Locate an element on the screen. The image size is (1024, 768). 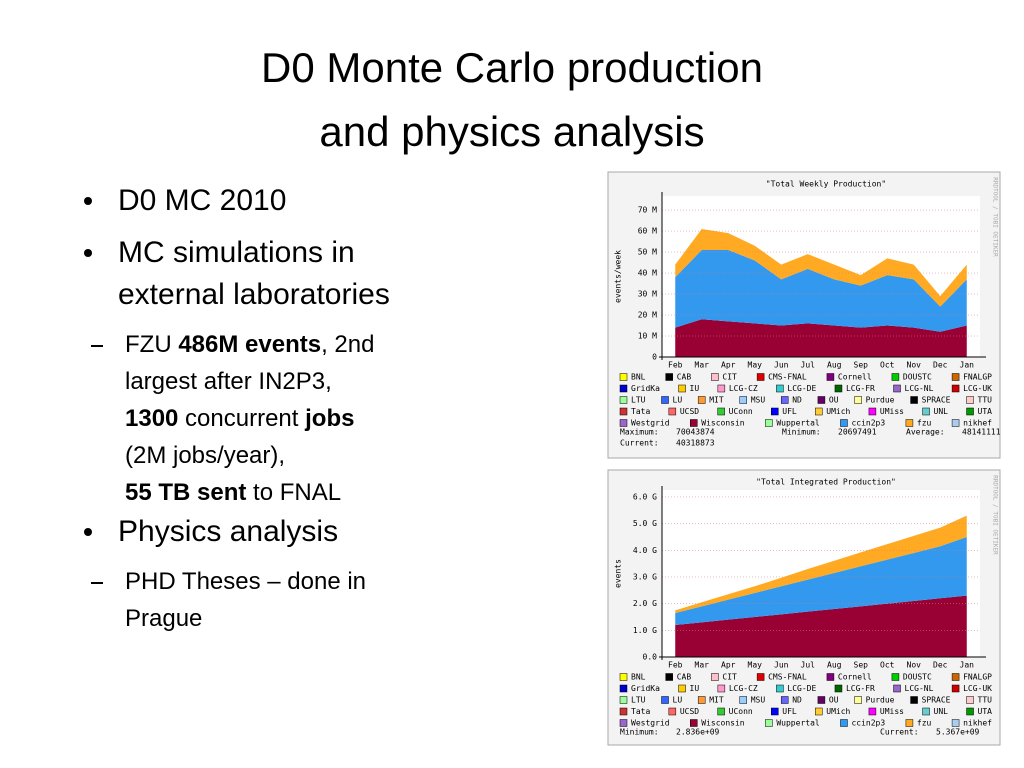
text-run: (2M jobs/year), is located at coordinates (205, 455).